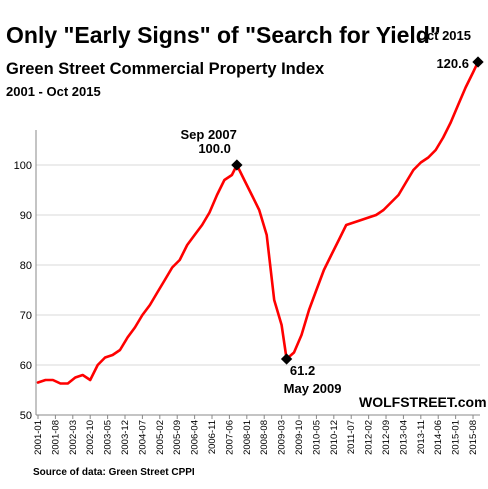 This screenshot has height=489, width=488. Describe the element at coordinates (73, 437) in the screenshot. I see `x-tick-label: 2002-03` at that location.